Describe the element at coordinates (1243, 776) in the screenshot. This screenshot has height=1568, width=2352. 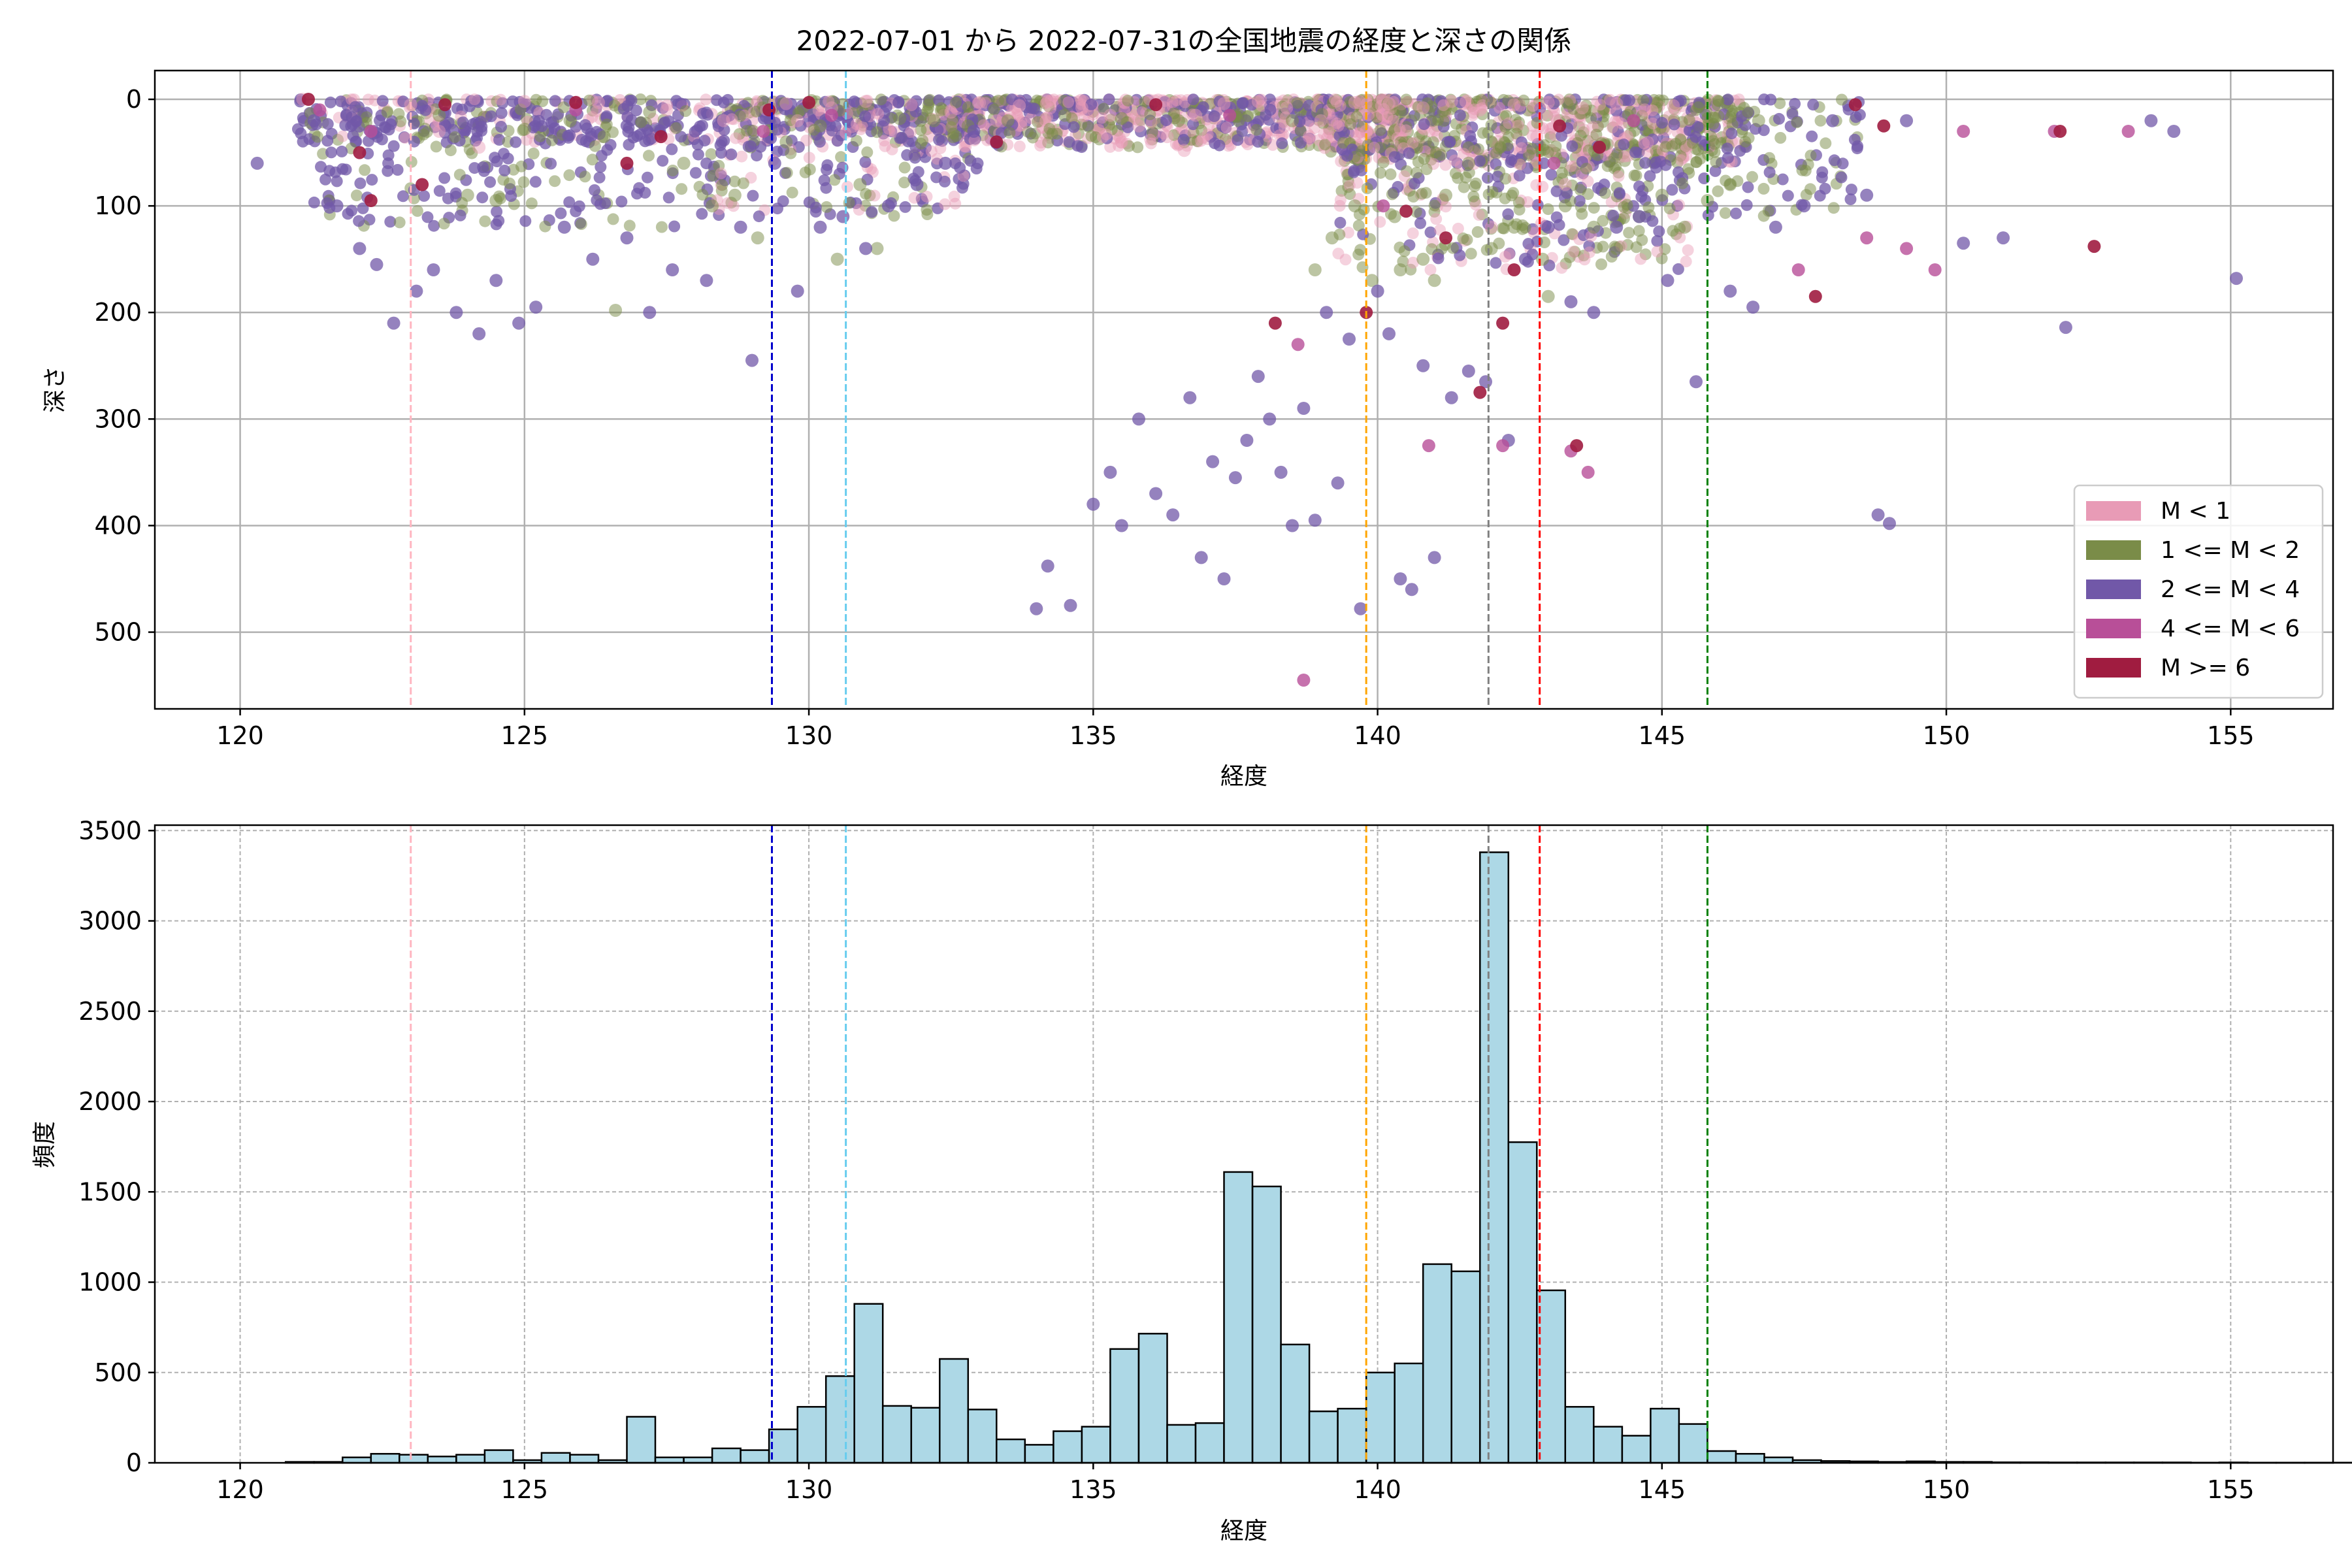
I see `scatter-x-axis-label: 経度` at that location.